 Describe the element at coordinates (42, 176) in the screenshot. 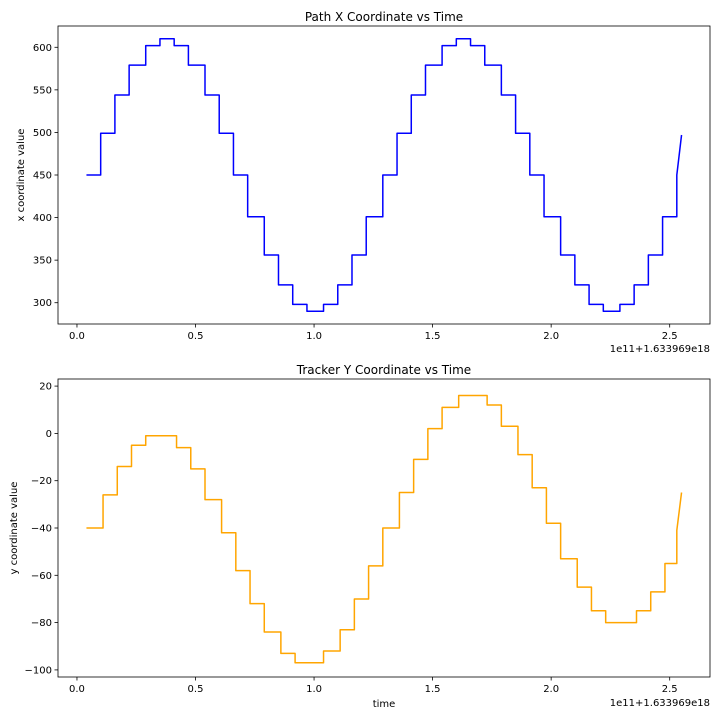

I see `y-tick-label: 450` at that location.